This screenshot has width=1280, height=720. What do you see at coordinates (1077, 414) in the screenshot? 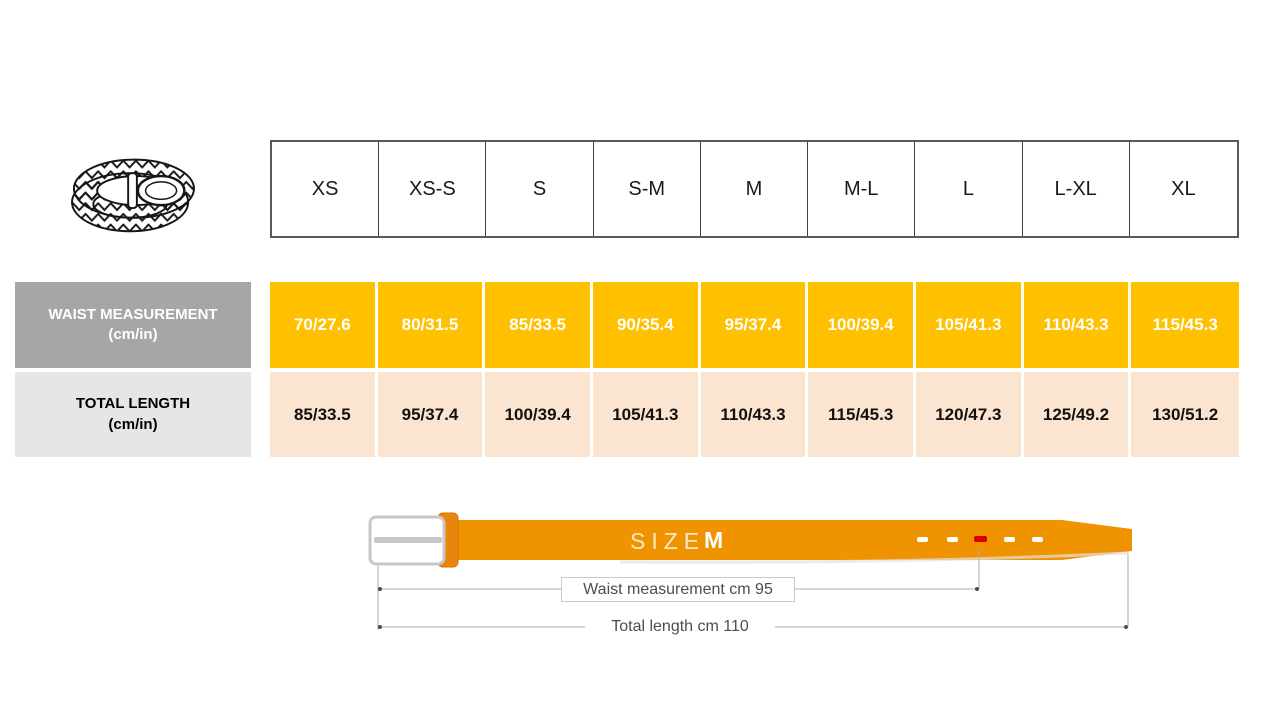
I see `length-value-cell: 125/49.2` at bounding box center [1077, 414].